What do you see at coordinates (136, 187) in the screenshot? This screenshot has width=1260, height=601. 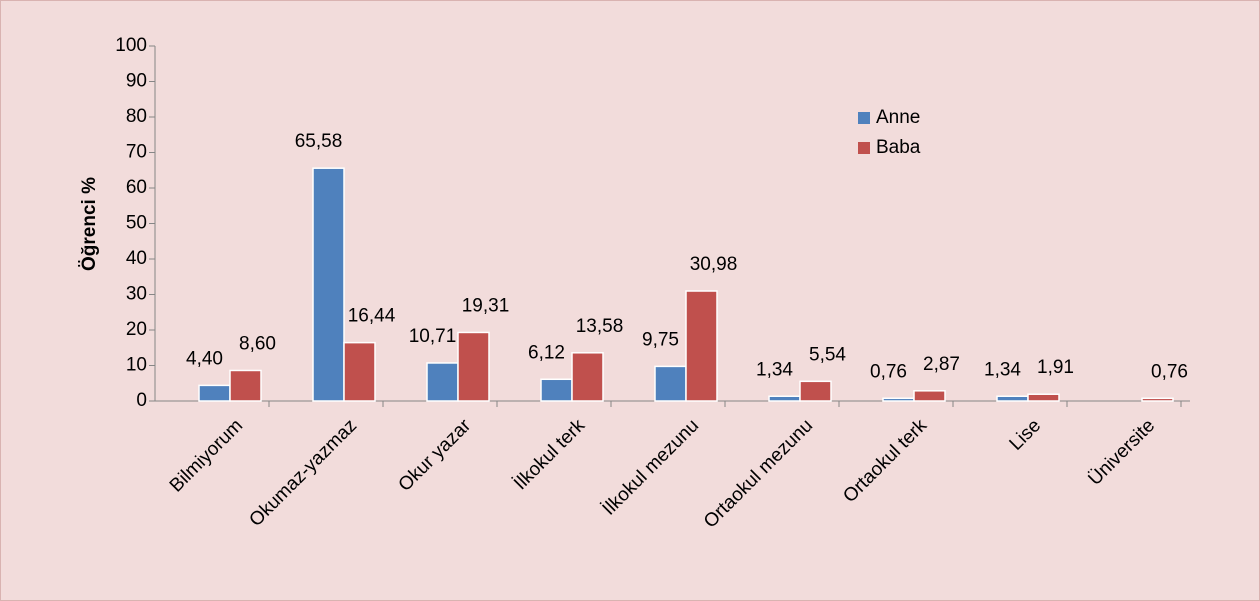 I see `y-tick-label: 60` at bounding box center [136, 187].